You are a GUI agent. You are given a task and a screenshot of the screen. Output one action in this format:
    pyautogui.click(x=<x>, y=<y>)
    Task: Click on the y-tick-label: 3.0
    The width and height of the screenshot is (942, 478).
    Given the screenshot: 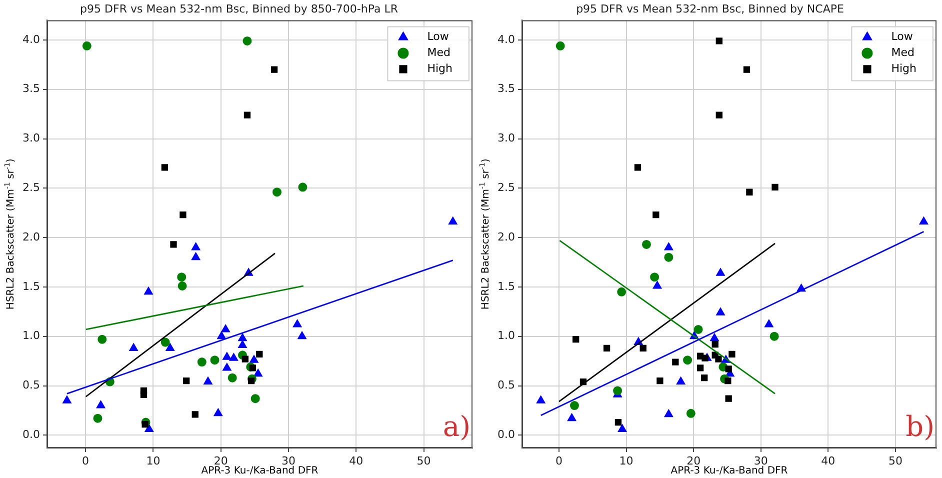 What is the action you would take?
    pyautogui.click(x=31, y=138)
    